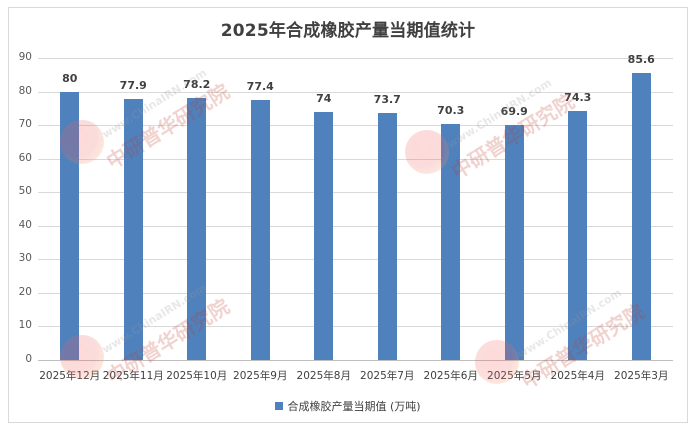 Image resolution: width=696 pixels, height=432 pixels. I want to click on y-tick-label: 60, so click(25, 157).